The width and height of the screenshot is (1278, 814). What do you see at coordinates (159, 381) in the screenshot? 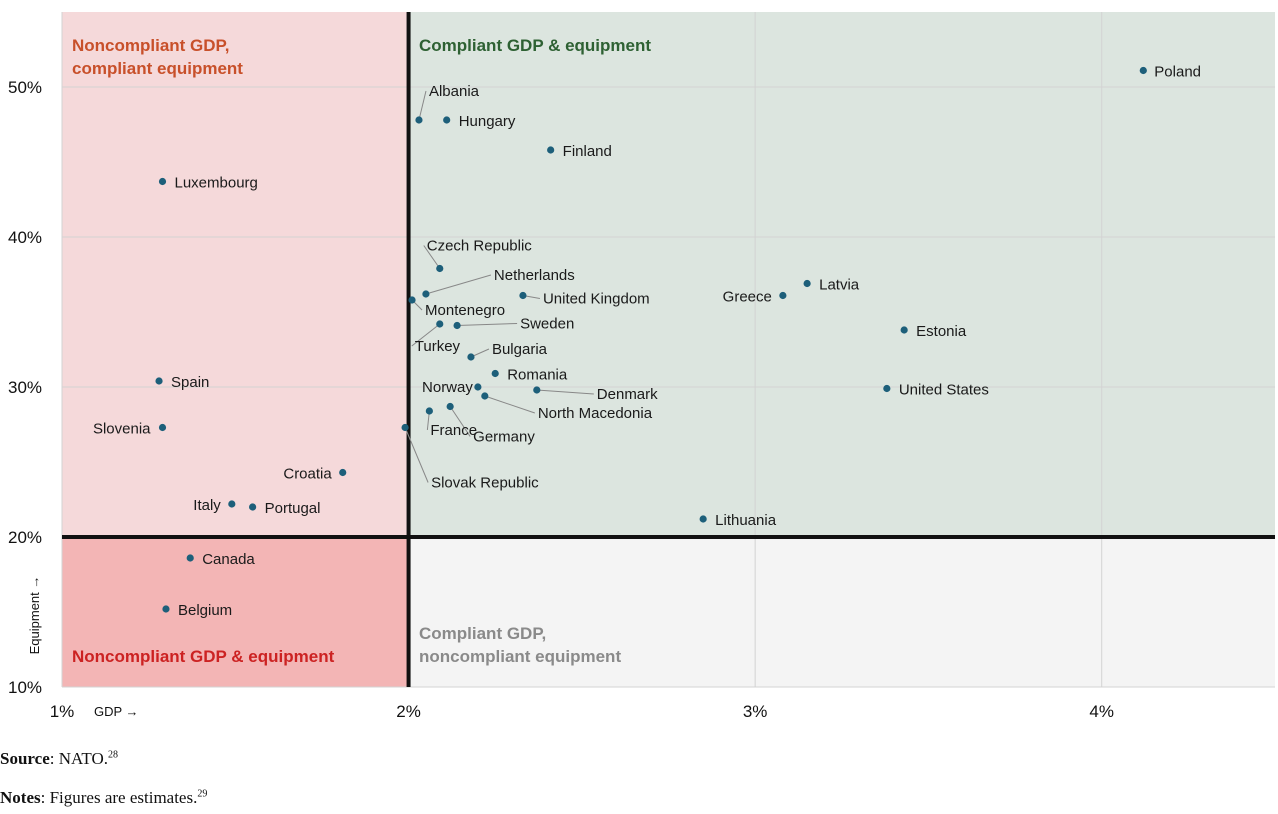
I see `point-spain` at bounding box center [159, 381].